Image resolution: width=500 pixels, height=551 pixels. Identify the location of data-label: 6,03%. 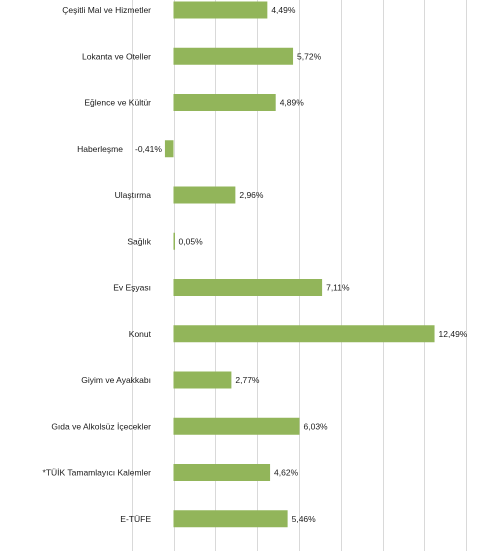
(316, 426).